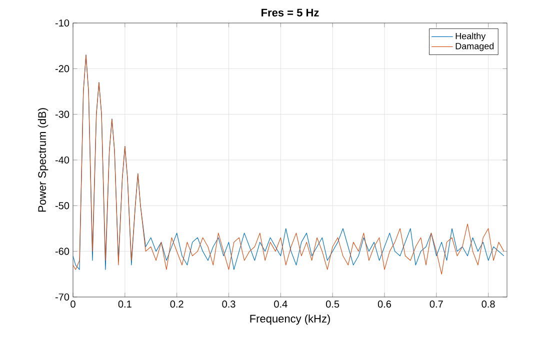  I want to click on y-tick-label: -30, so click(62, 114).